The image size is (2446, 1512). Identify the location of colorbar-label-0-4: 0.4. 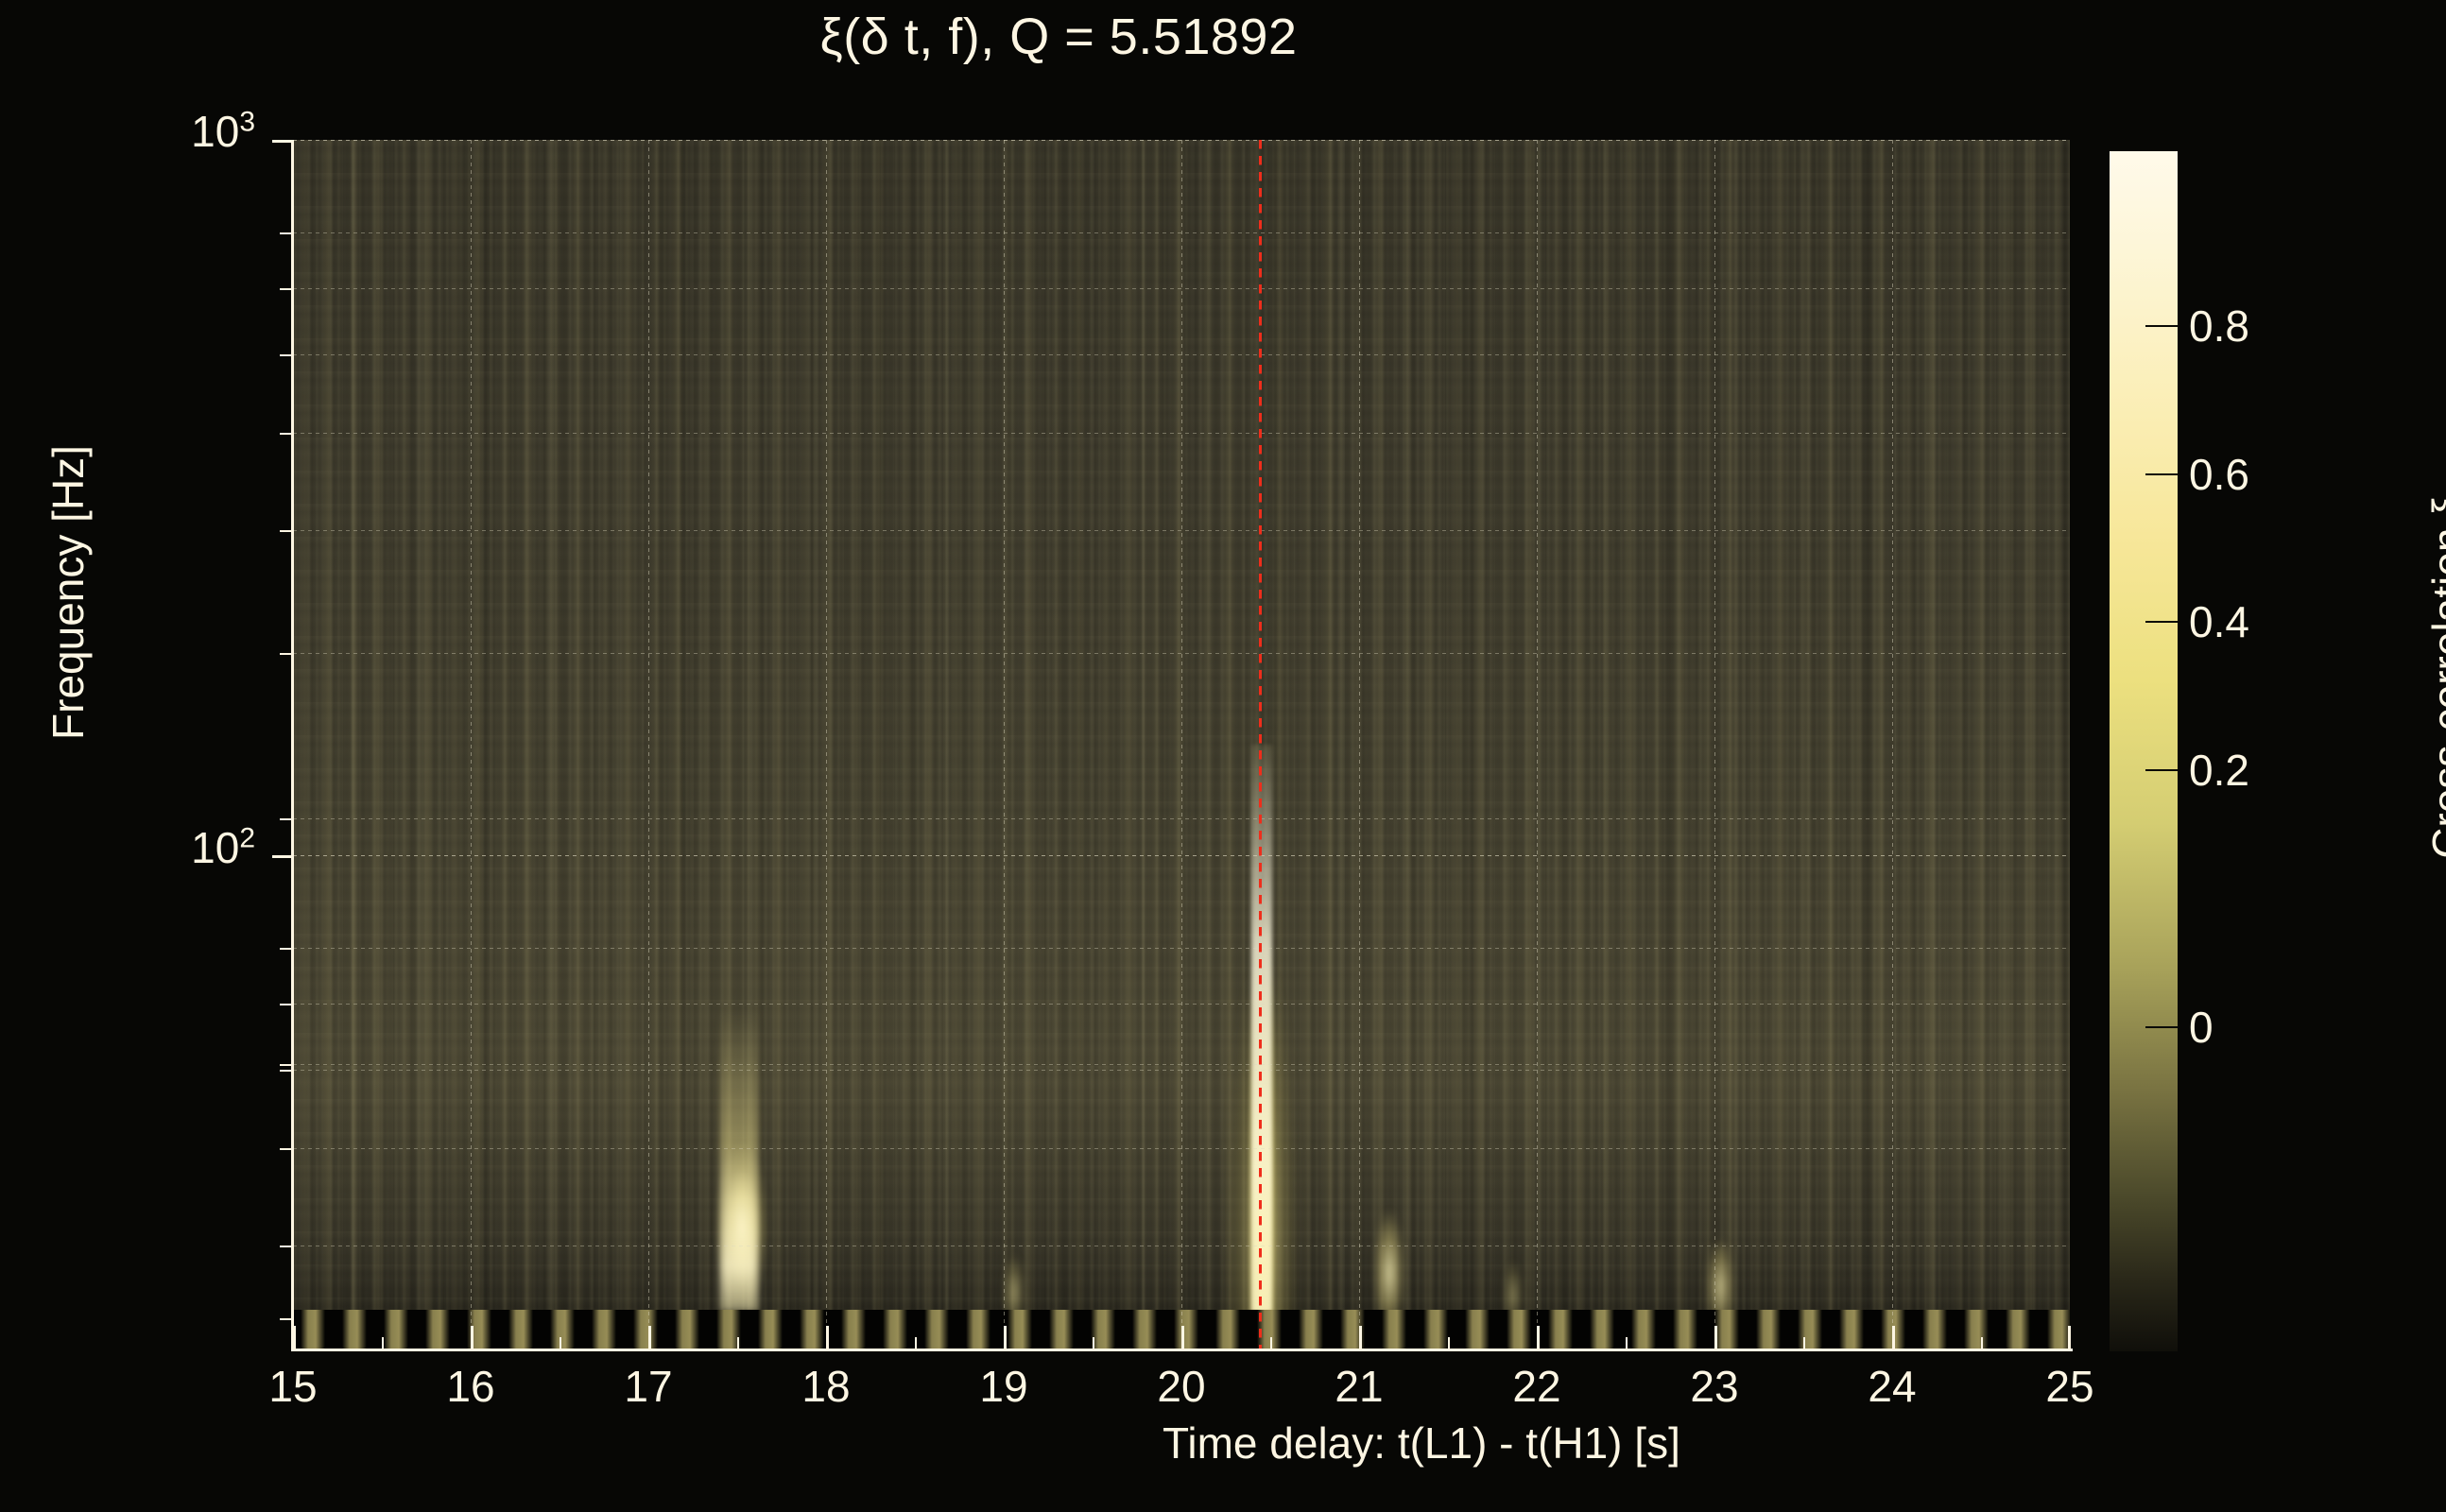
(2219, 621).